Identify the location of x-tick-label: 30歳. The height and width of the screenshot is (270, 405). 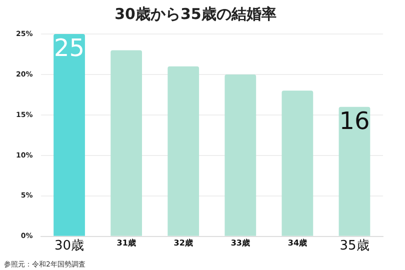
(69, 246).